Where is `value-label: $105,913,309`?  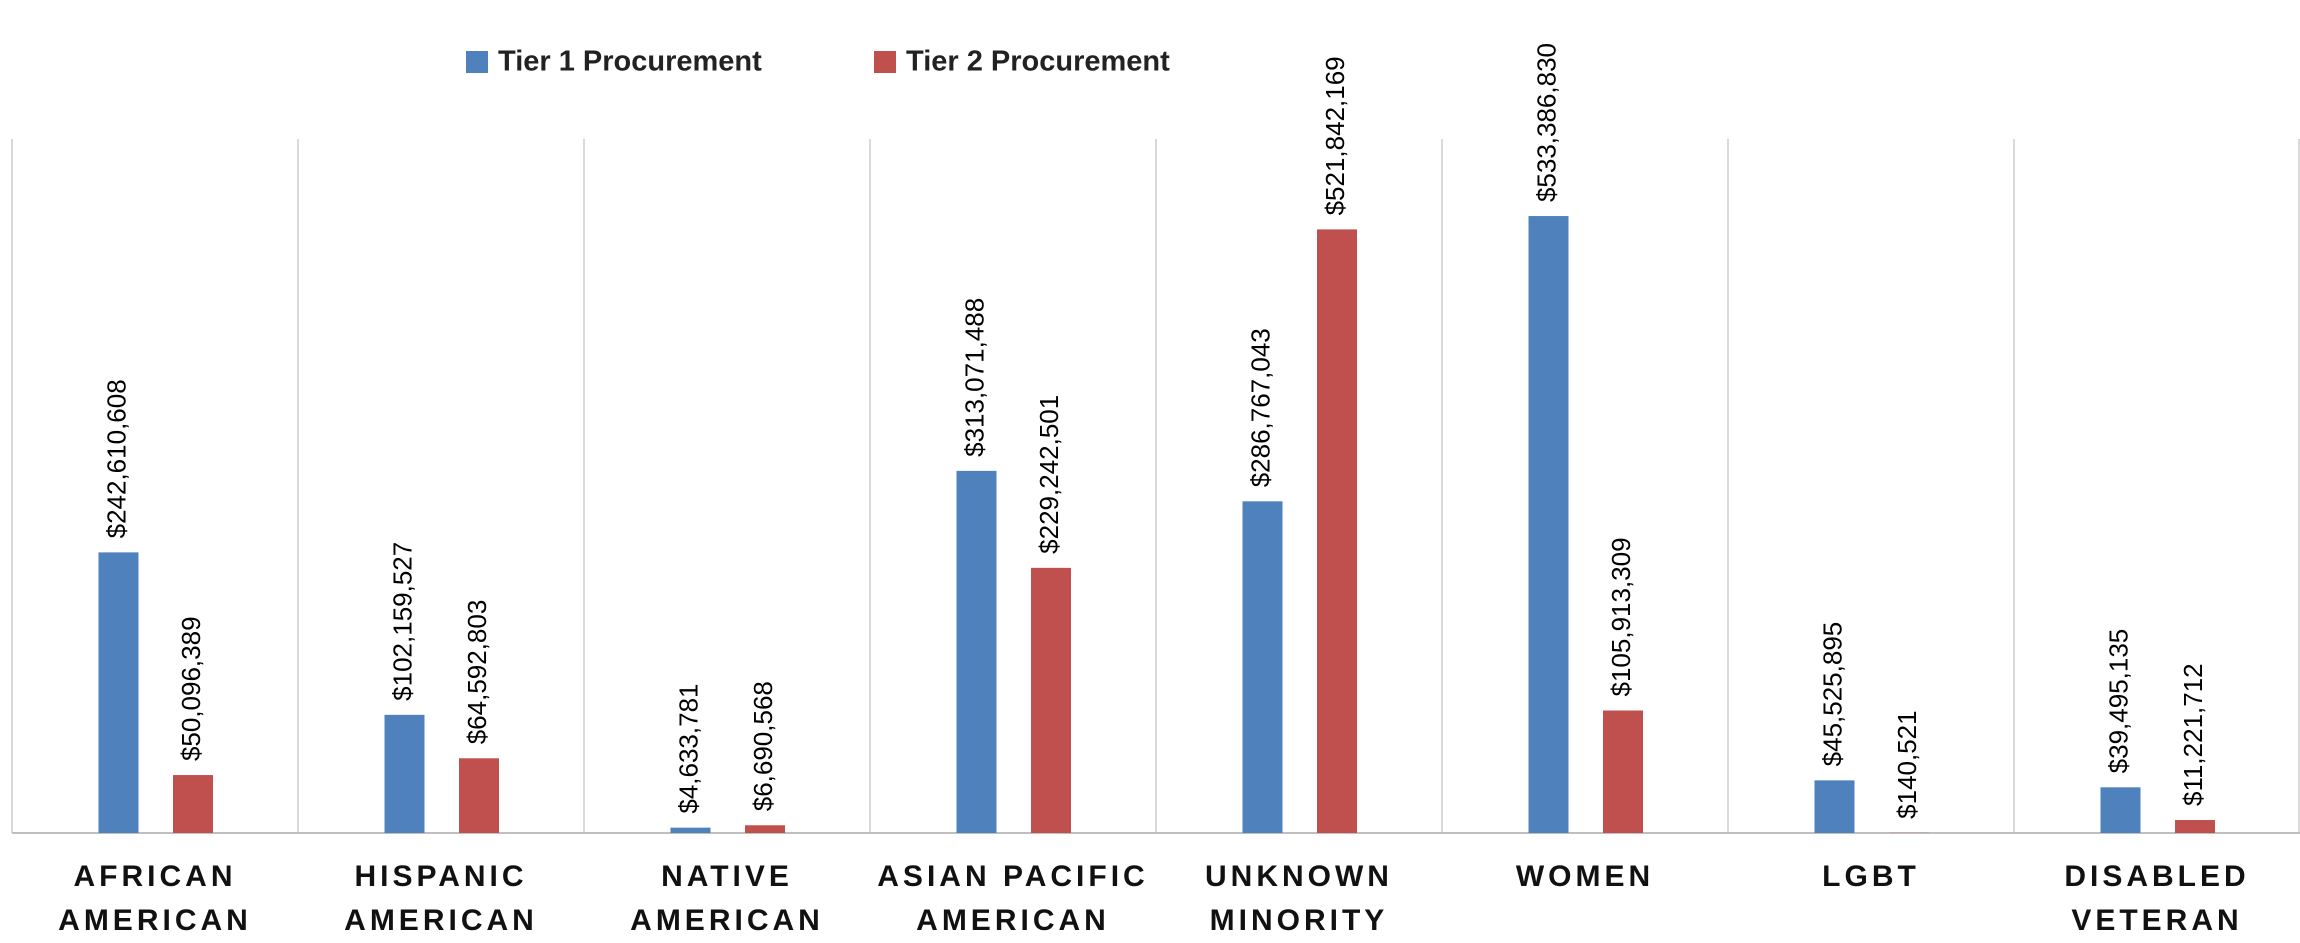
value-label: $105,913,309 is located at coordinates (1621, 616).